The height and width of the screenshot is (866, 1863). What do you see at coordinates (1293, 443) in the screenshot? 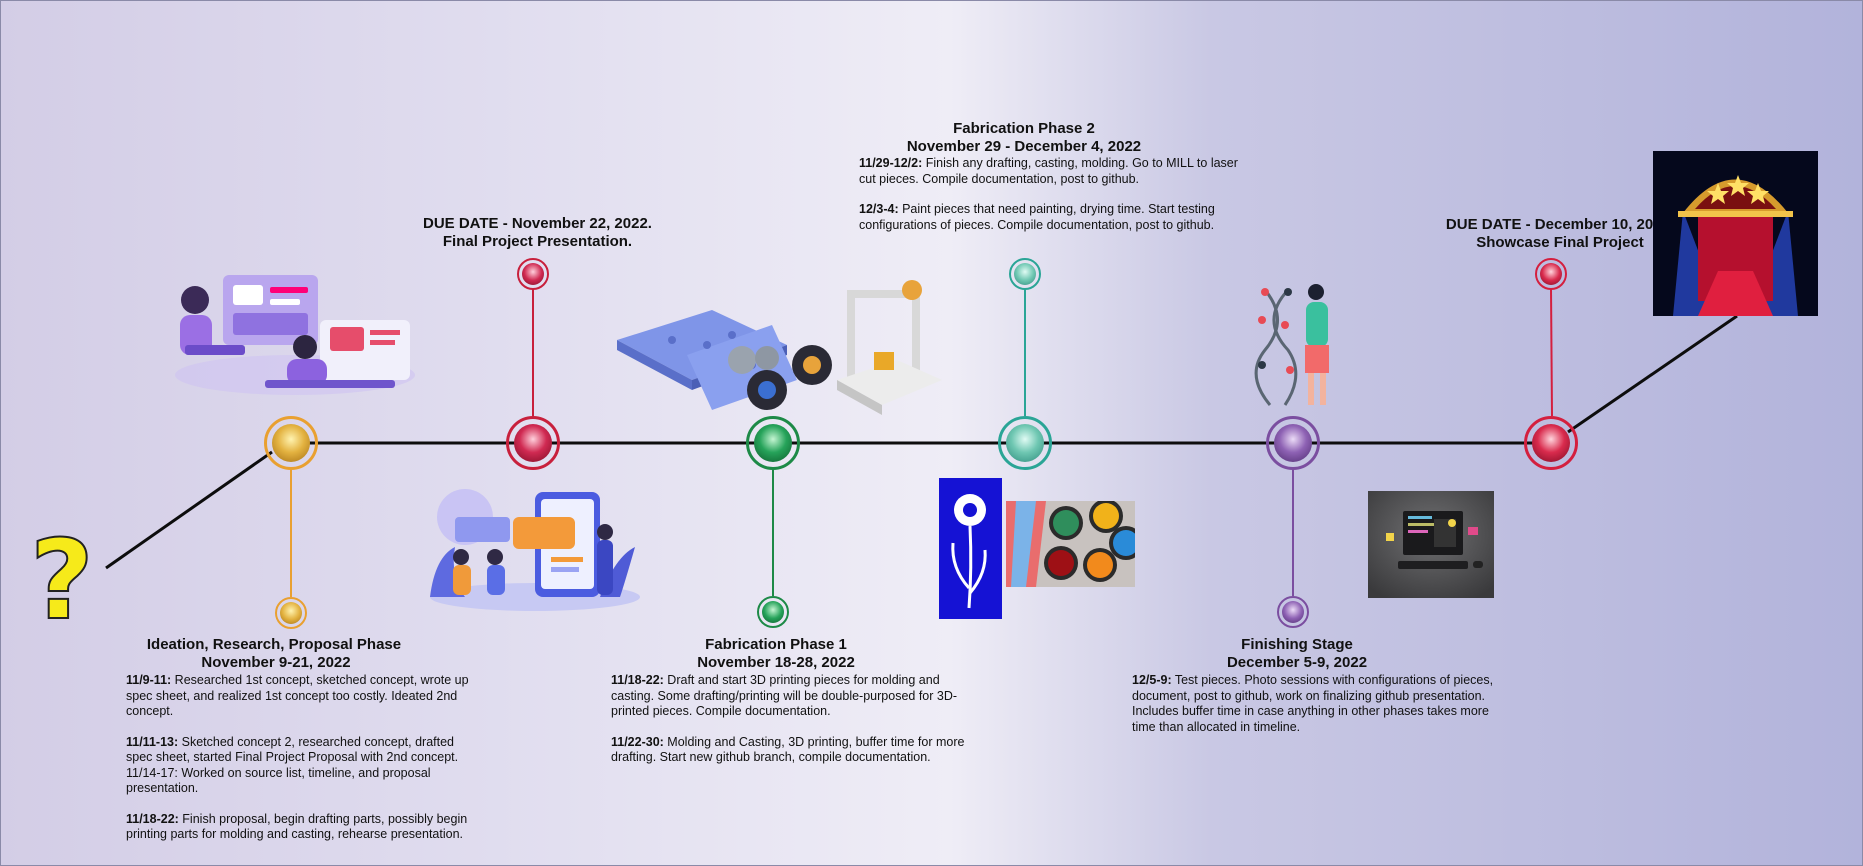
I see `node-finishing` at bounding box center [1293, 443].